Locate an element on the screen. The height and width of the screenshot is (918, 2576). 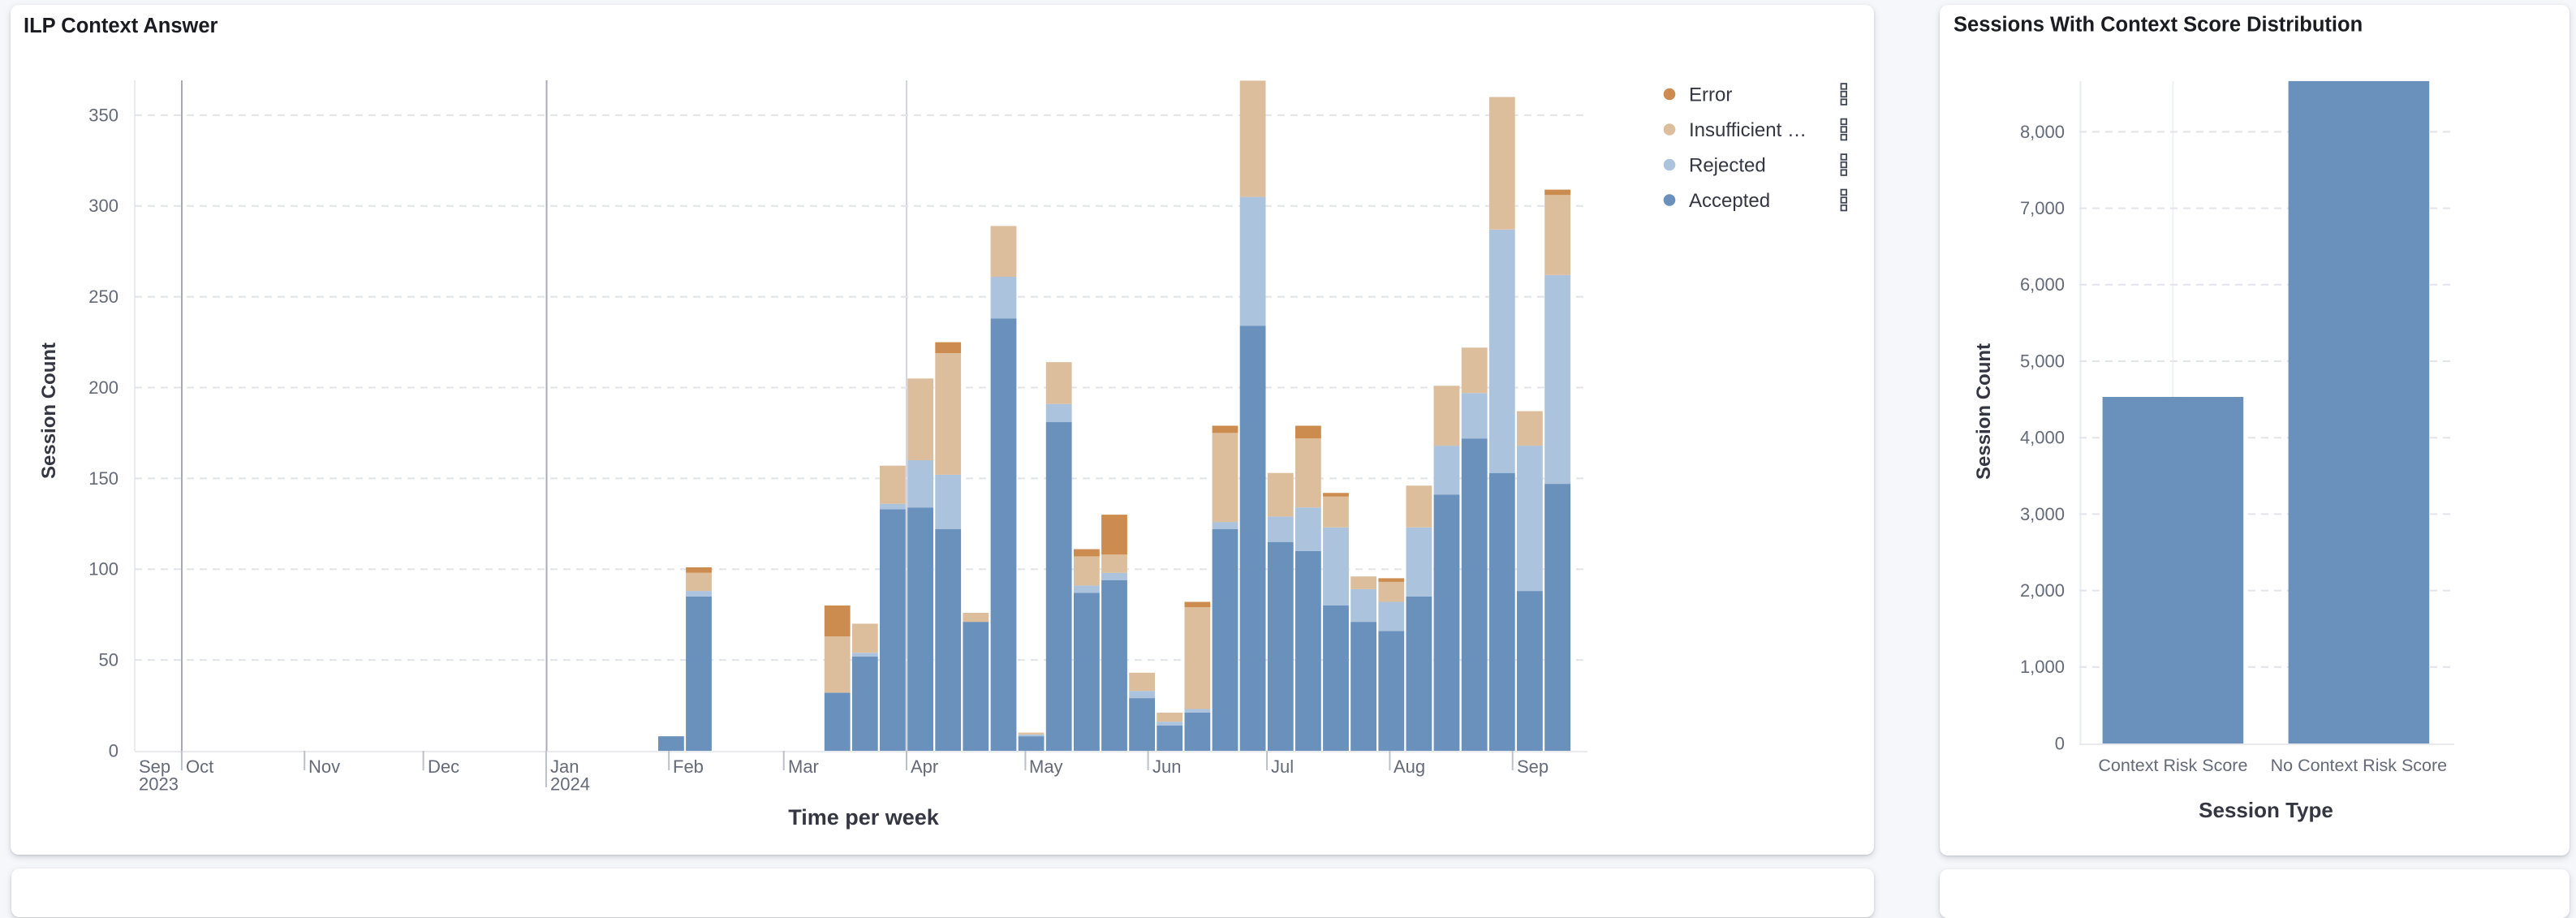
svg-text: Oct is located at coordinates (199, 766).